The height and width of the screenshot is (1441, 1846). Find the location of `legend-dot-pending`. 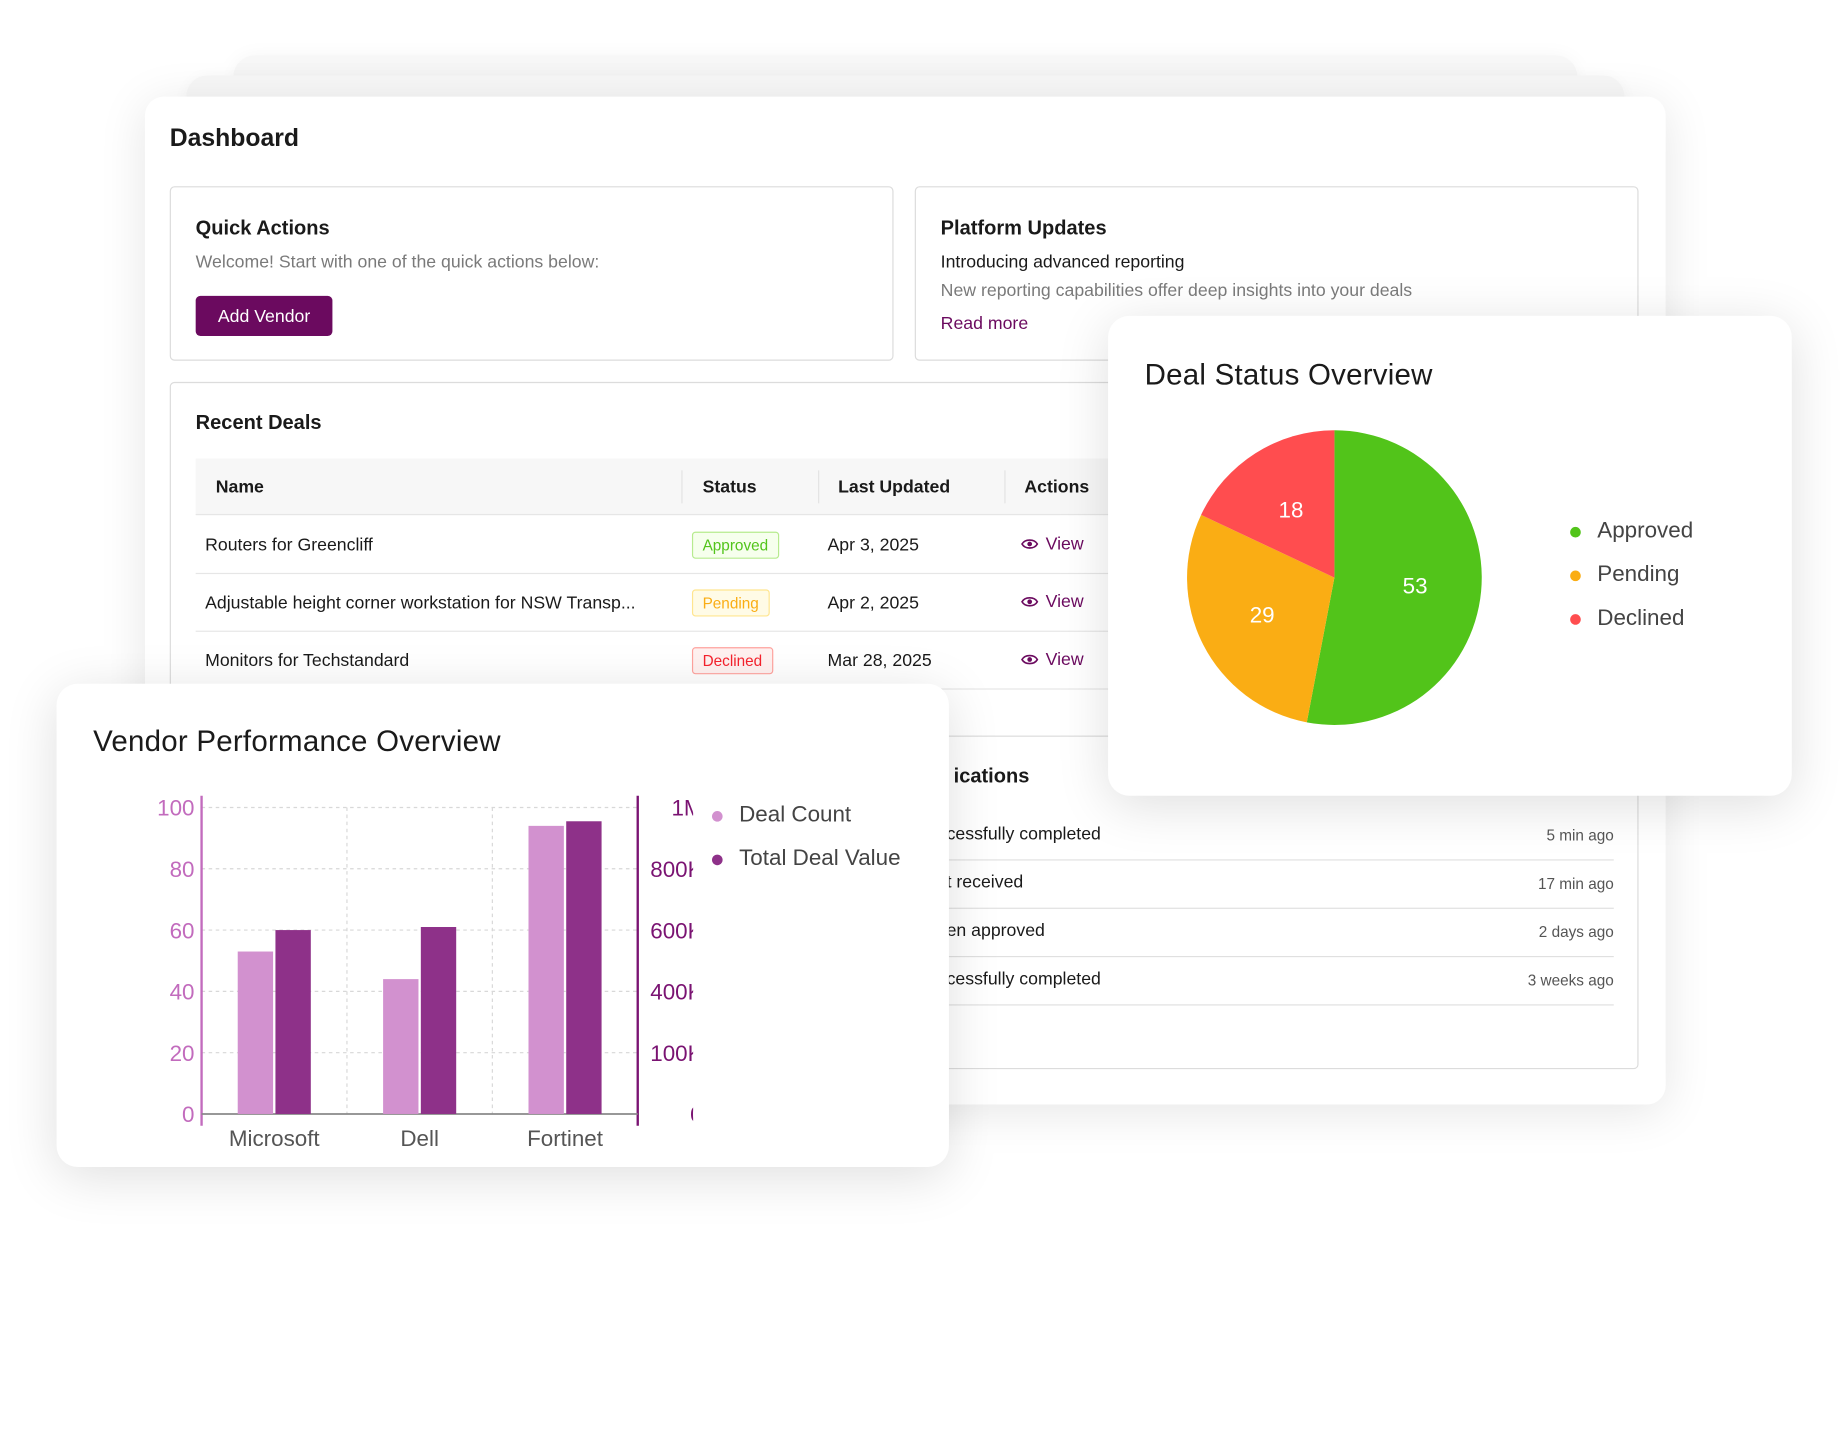

legend-dot-pending is located at coordinates (1575, 575).